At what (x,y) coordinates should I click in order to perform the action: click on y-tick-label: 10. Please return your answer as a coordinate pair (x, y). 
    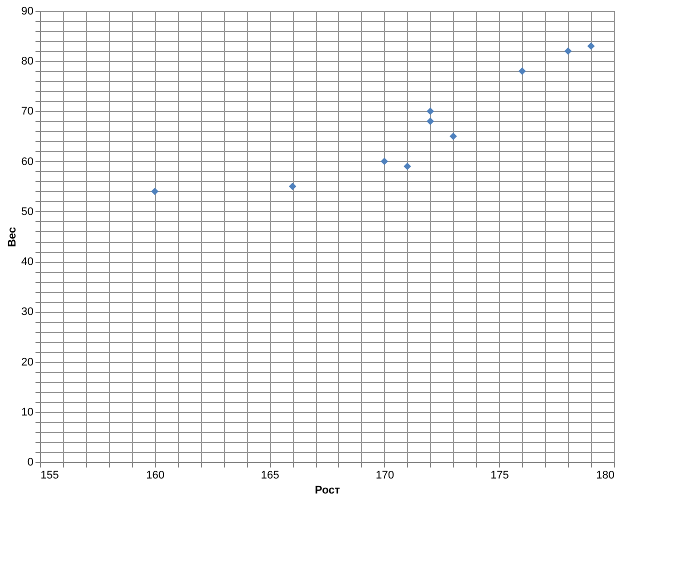
    Looking at the image, I should click on (27, 412).